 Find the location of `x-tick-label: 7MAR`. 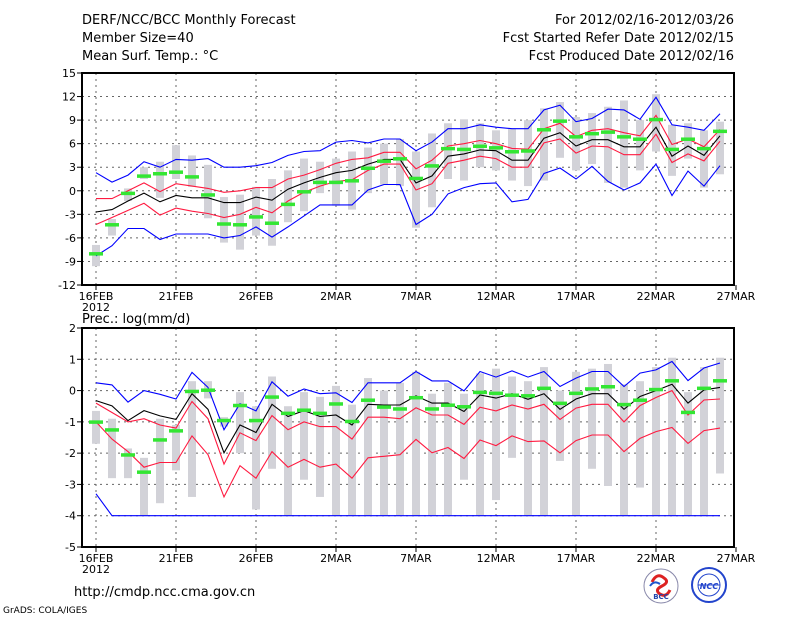

x-tick-label: 7MAR is located at coordinates (416, 558).